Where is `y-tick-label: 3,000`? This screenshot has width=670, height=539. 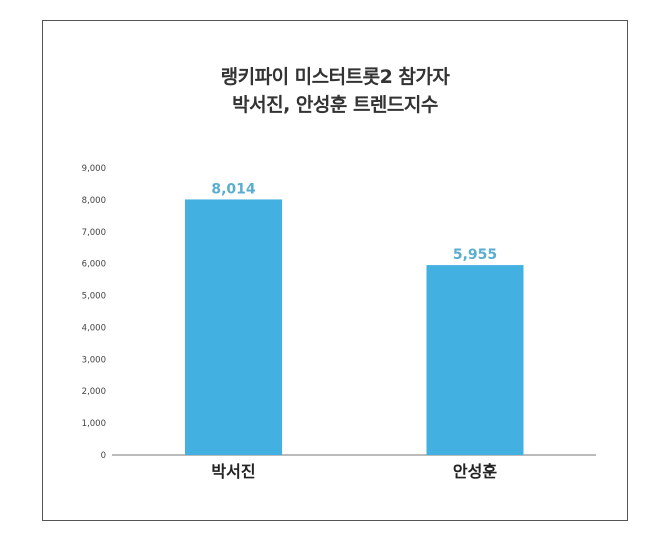
y-tick-label: 3,000 is located at coordinates (94, 360).